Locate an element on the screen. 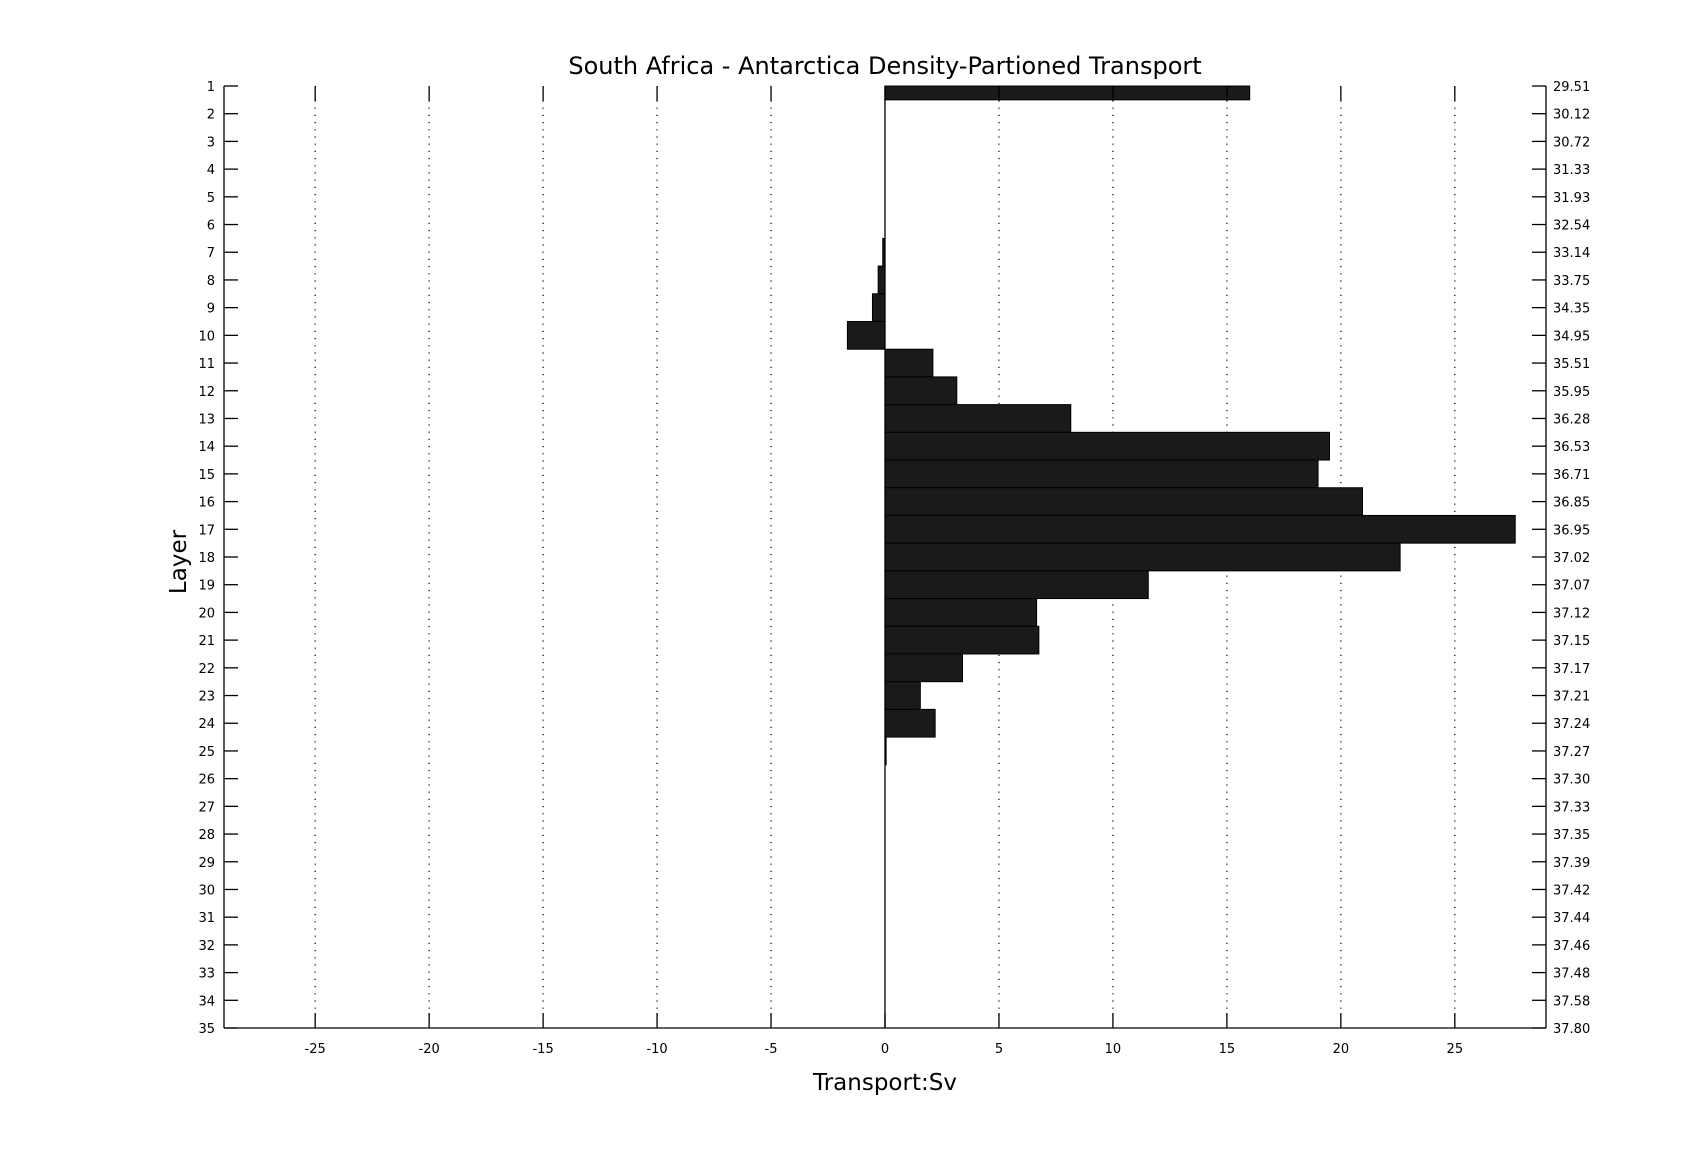  right-axis-label: 37.46 is located at coordinates (1571, 946).